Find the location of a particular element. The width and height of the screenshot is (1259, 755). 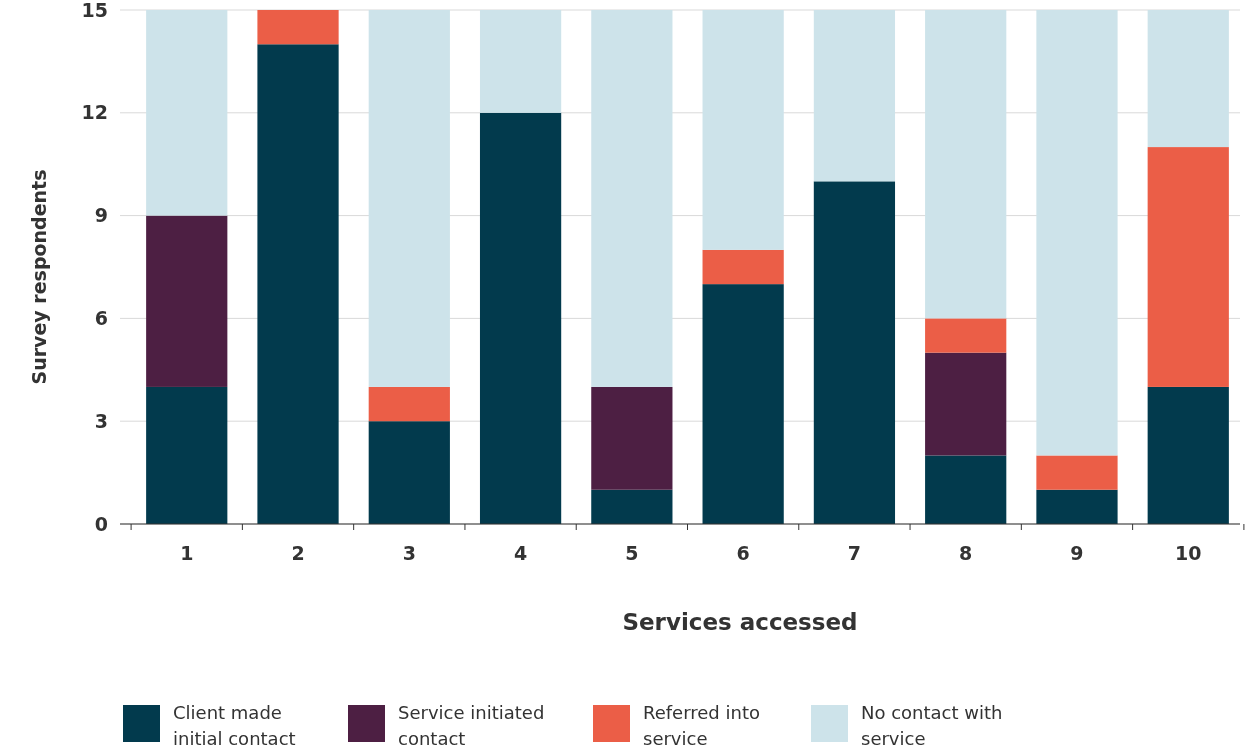

y-tick-label: 15 is located at coordinates (94, 10).